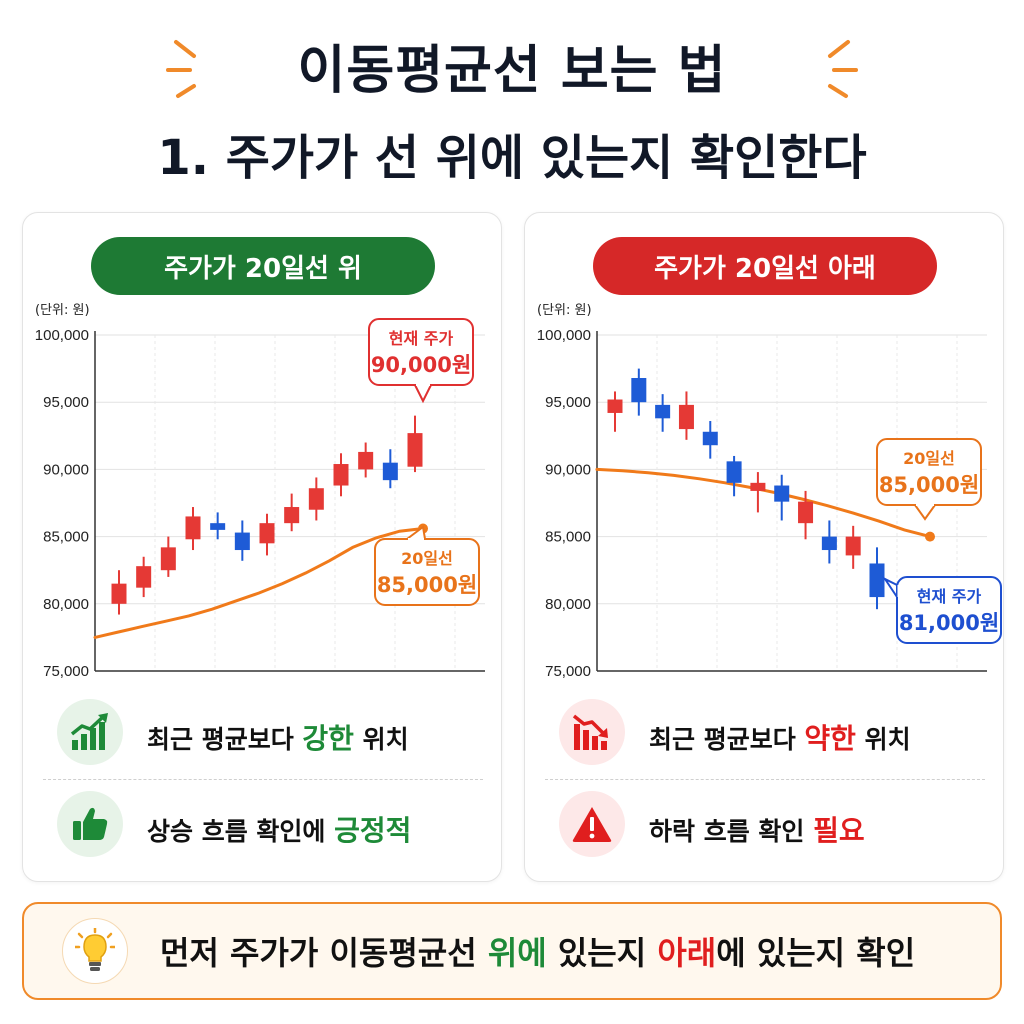  I want to click on current-price-callout: 현재 주가 81,000원, so click(942, 610).